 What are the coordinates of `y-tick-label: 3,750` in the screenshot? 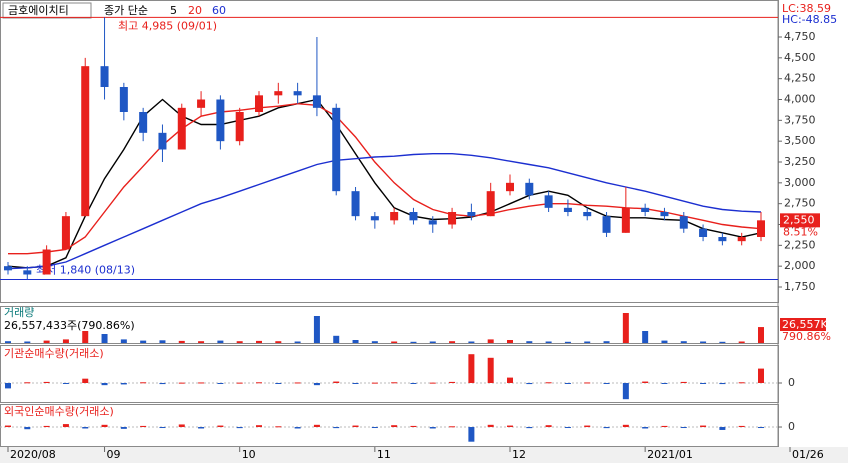 It's located at (800, 119).